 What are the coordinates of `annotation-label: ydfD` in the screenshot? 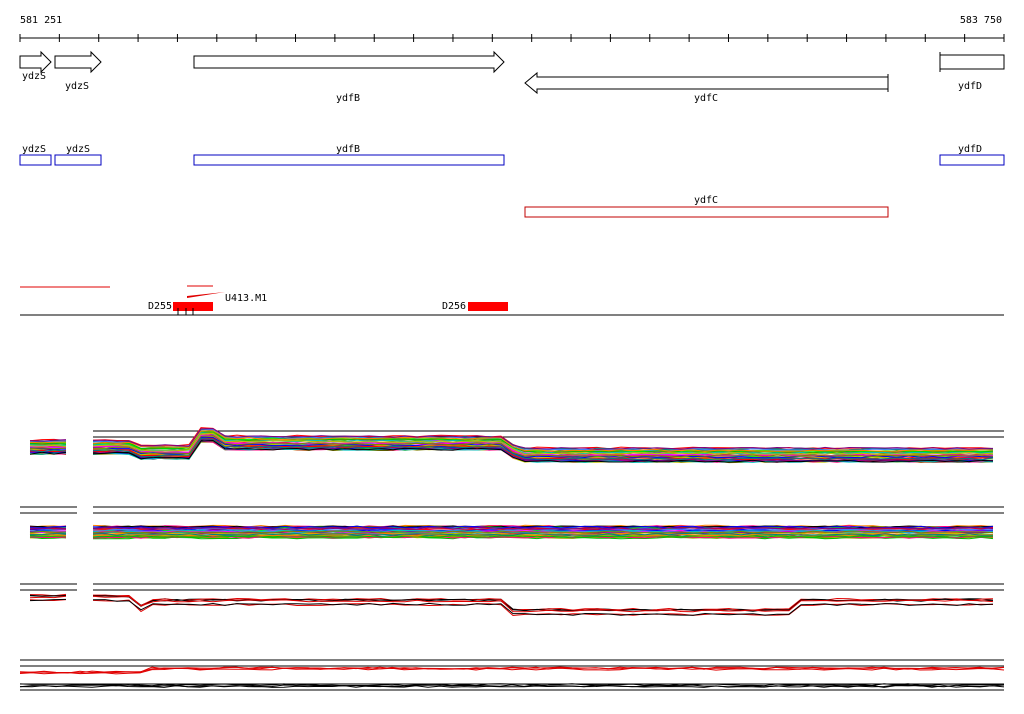 It's located at (970, 149).